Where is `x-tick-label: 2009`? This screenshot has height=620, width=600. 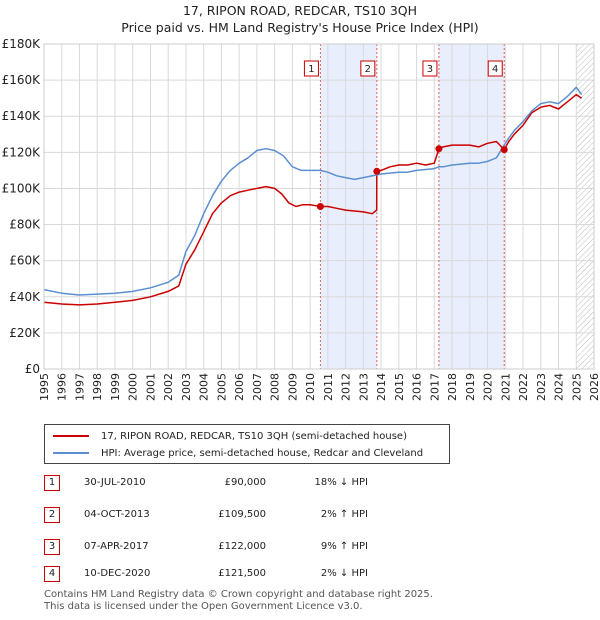 x-tick-label: 2009 is located at coordinates (292, 387).